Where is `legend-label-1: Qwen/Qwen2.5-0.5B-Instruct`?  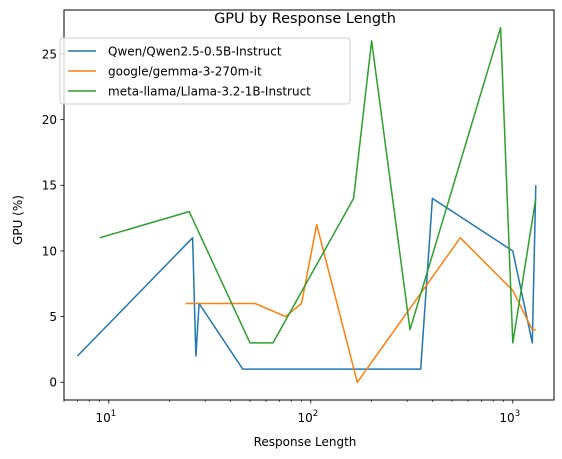 legend-label-1: Qwen/Qwen2.5-0.5B-Instruct is located at coordinates (195, 51).